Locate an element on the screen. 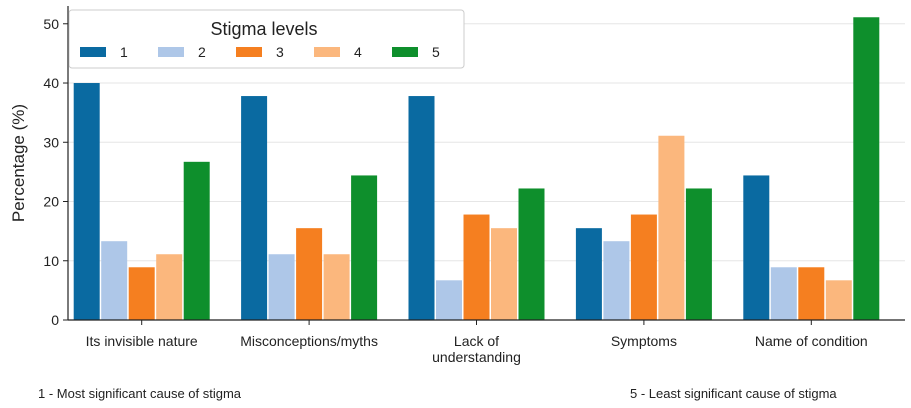 Image resolution: width=911 pixels, height=408 pixels. y-tick-label: 20 is located at coordinates (51, 202).